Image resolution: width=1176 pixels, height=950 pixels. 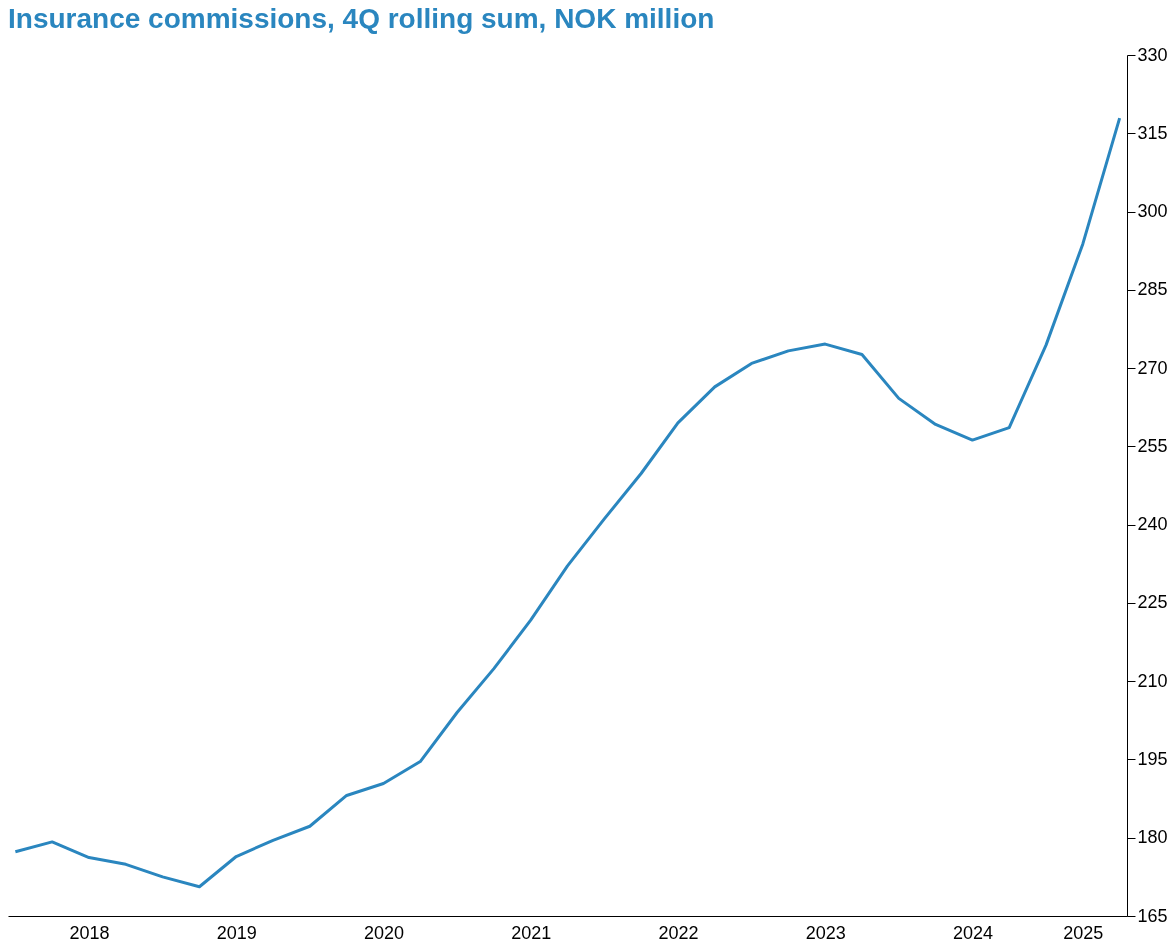 I want to click on x-tick-label: 2020, so click(x=383, y=932).